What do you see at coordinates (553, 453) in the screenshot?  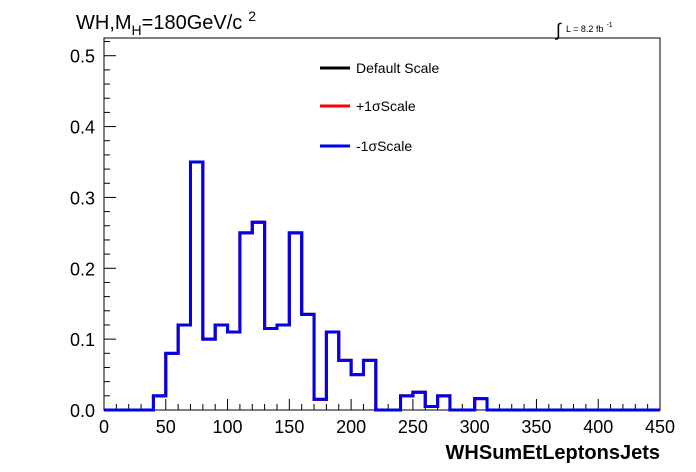 I see `x-axis-title: WHSumEtLeptonsJets` at bounding box center [553, 453].